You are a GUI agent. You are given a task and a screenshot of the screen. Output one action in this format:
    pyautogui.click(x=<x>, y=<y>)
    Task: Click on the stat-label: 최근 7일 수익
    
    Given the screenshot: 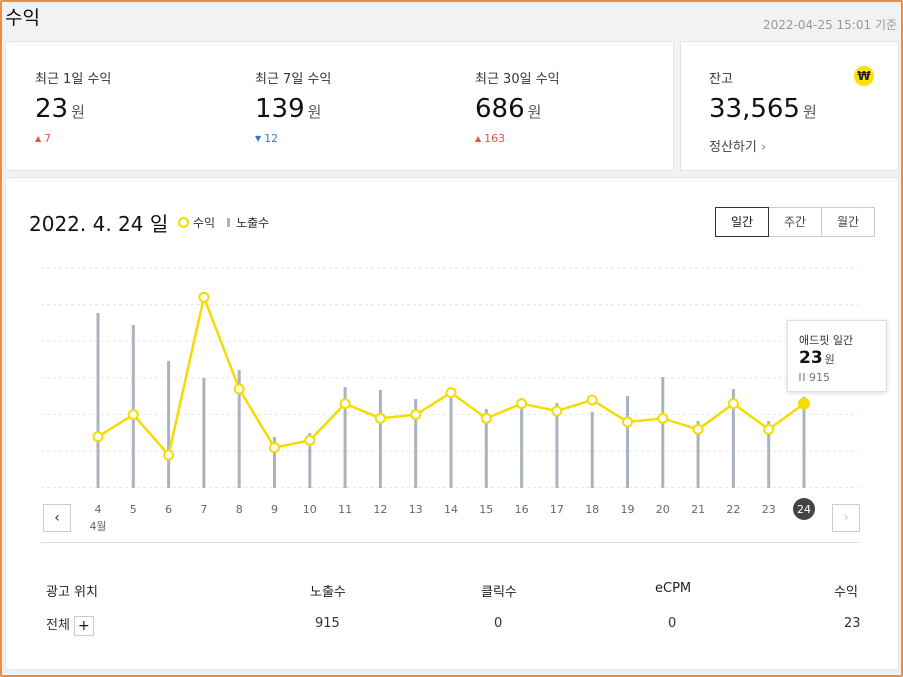 What is the action you would take?
    pyautogui.click(x=293, y=79)
    